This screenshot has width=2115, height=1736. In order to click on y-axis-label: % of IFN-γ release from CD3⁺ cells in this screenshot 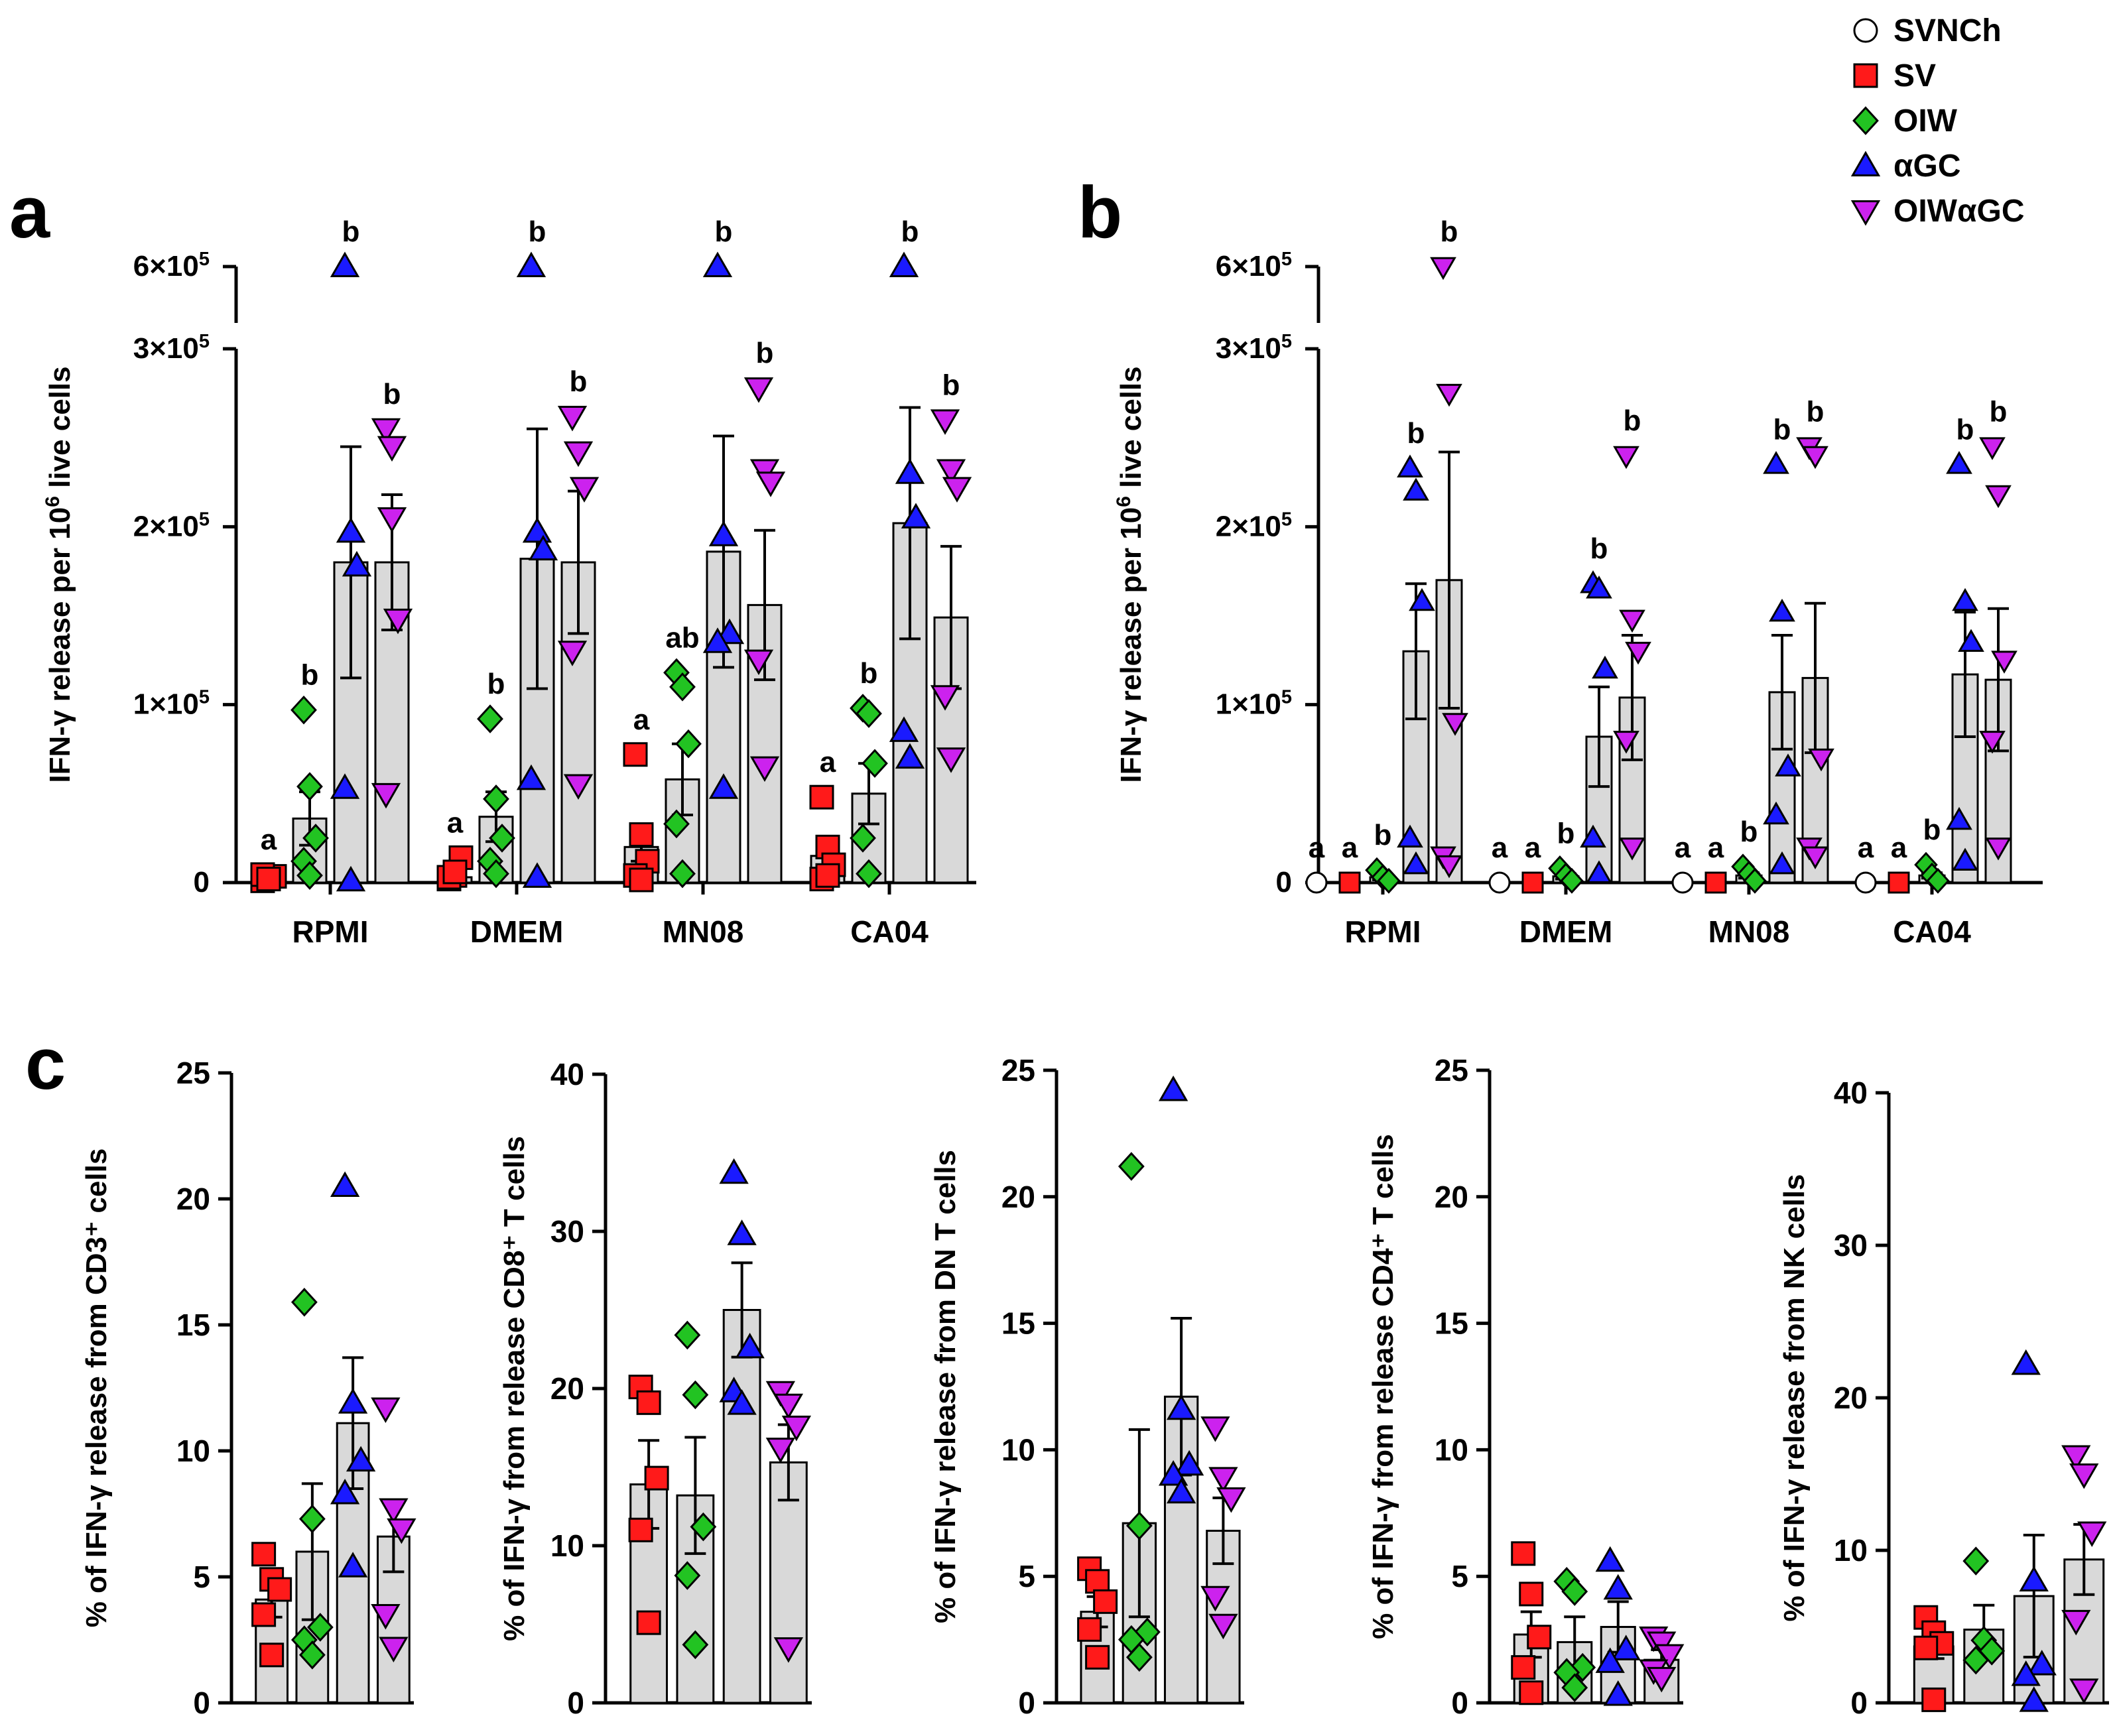, I will do `click(97, 1388)`.